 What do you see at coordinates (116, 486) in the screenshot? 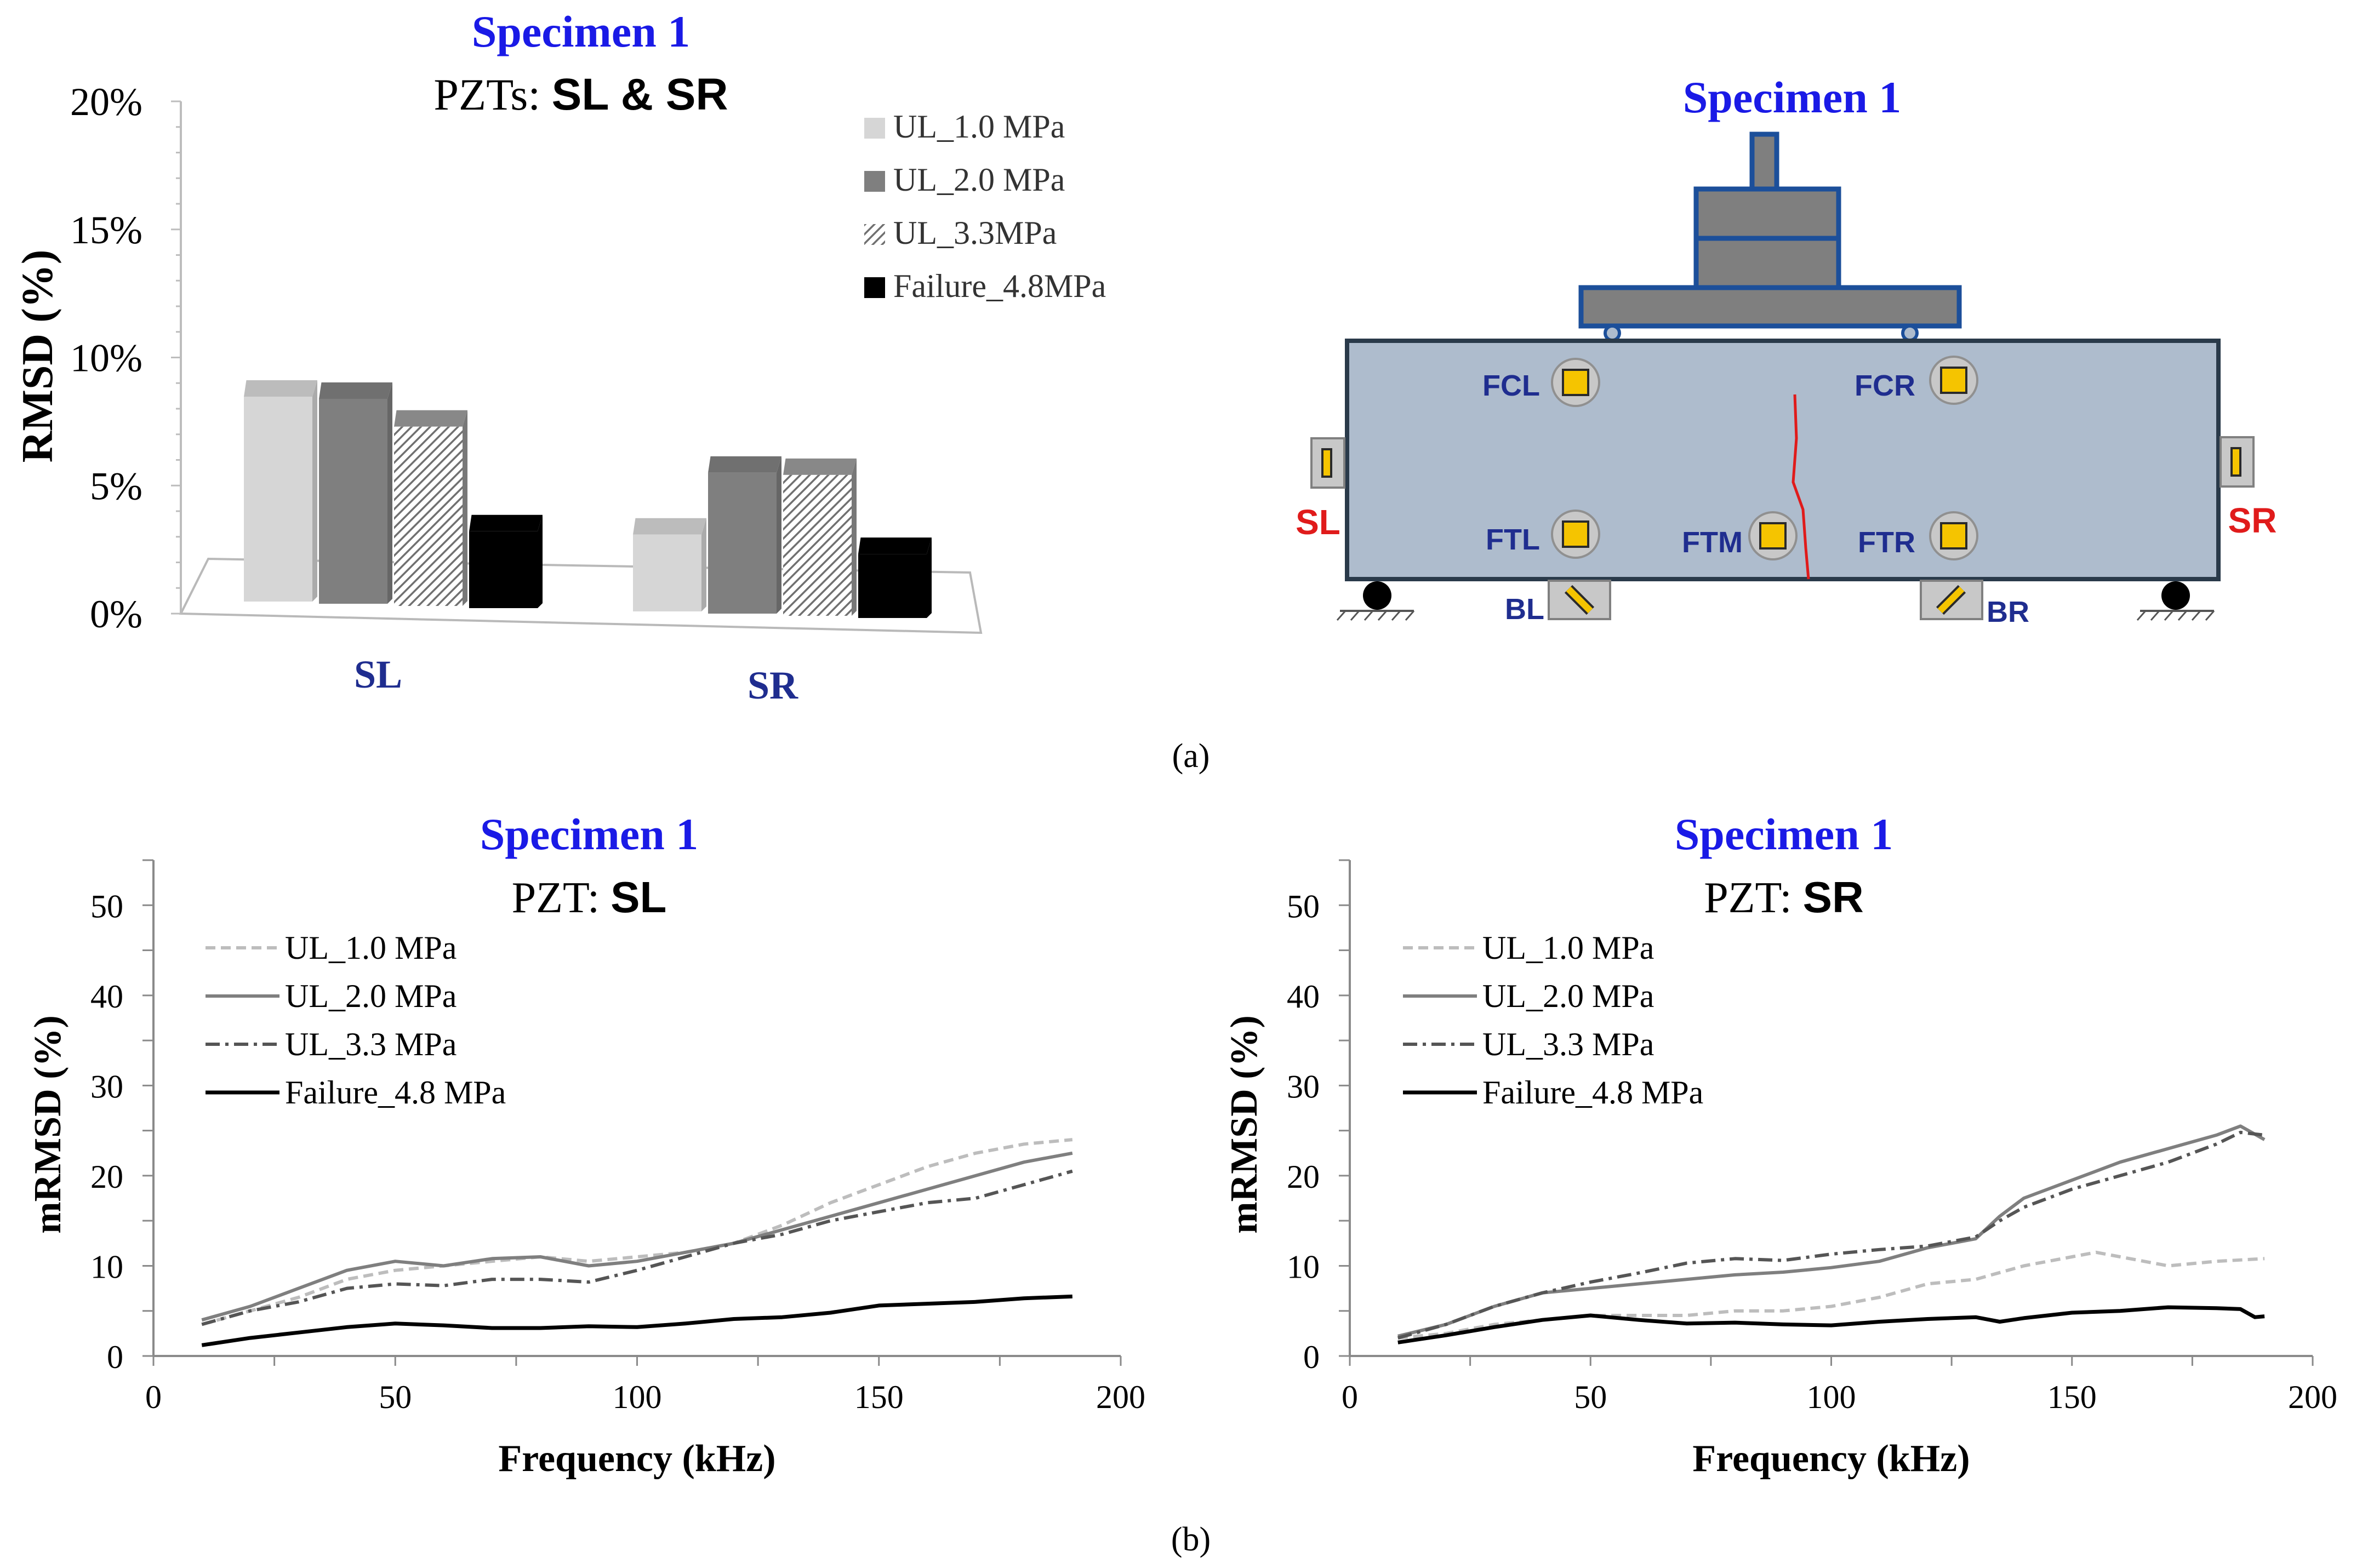
I see `bar-y-tick-label: 5%` at bounding box center [116, 486].